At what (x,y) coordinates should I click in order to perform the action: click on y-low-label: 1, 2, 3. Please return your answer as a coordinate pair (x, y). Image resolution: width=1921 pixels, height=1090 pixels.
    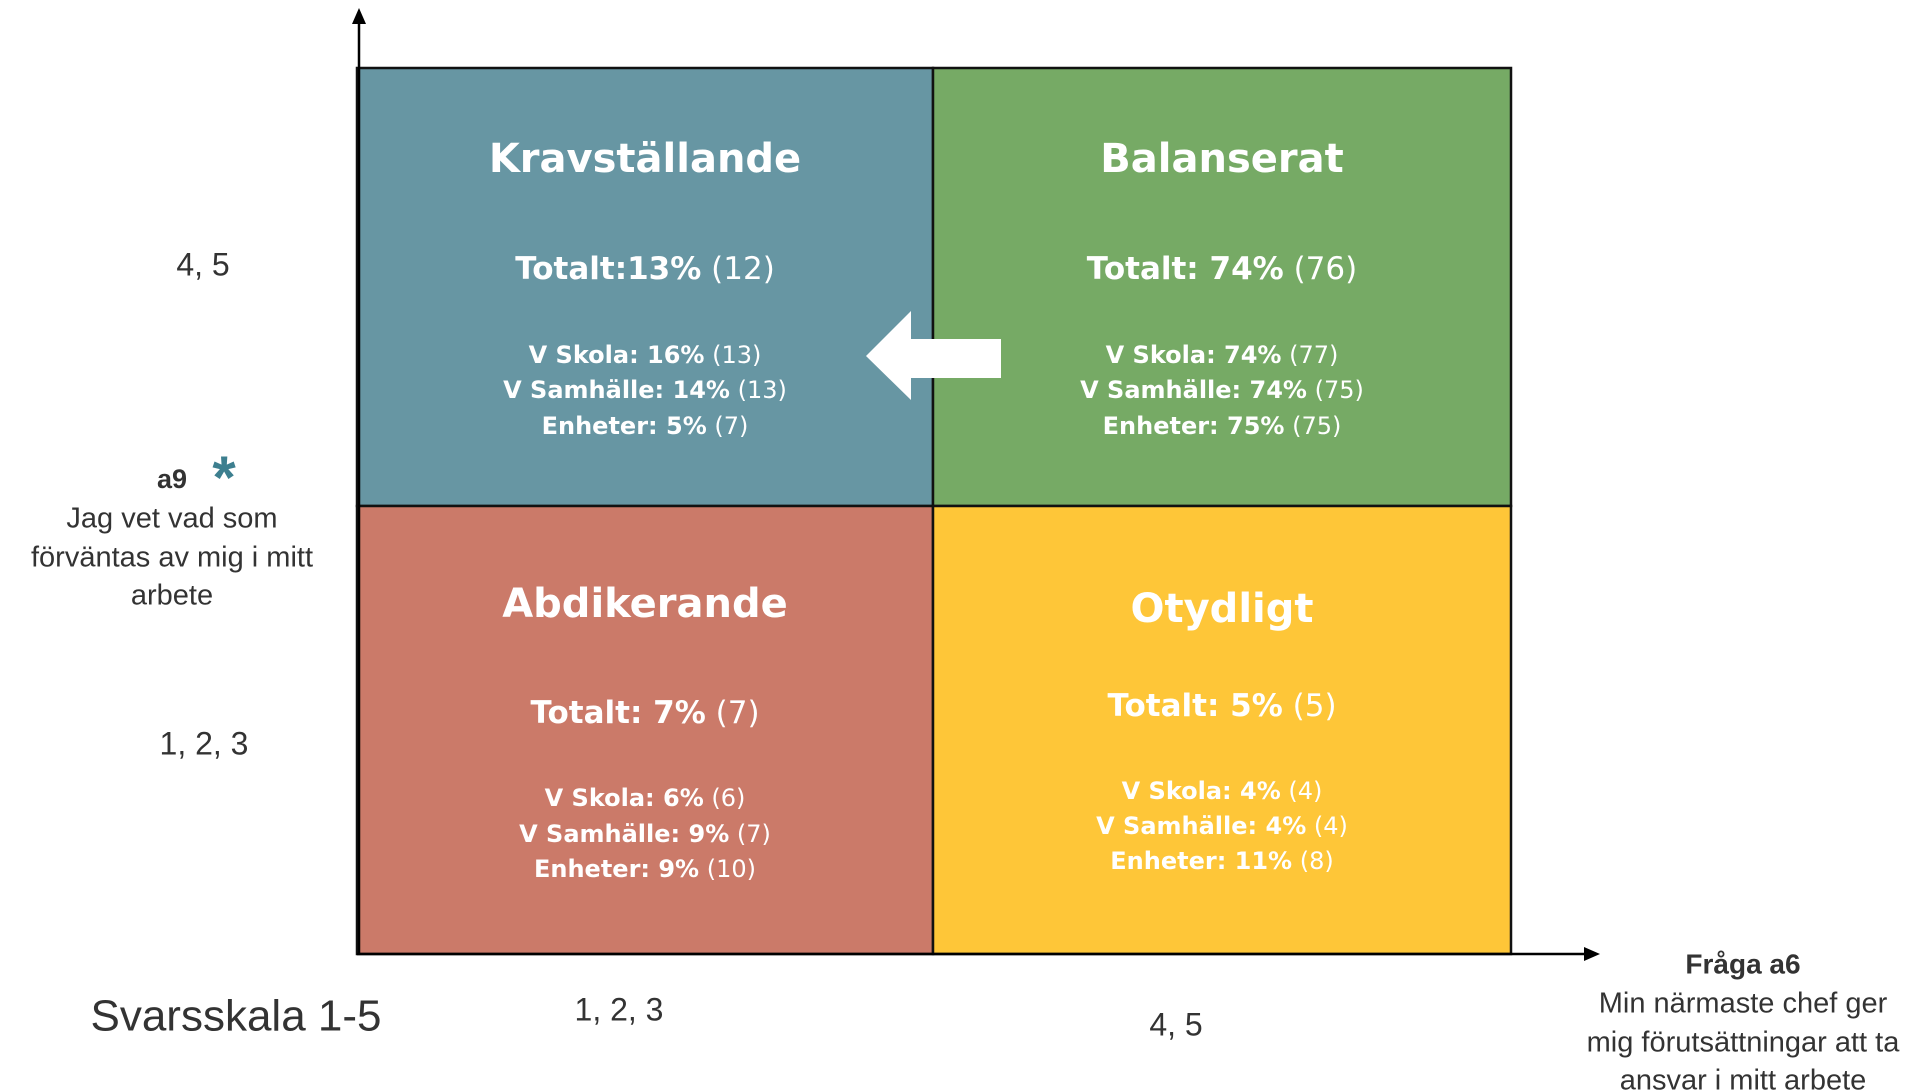
    Looking at the image, I should click on (204, 743).